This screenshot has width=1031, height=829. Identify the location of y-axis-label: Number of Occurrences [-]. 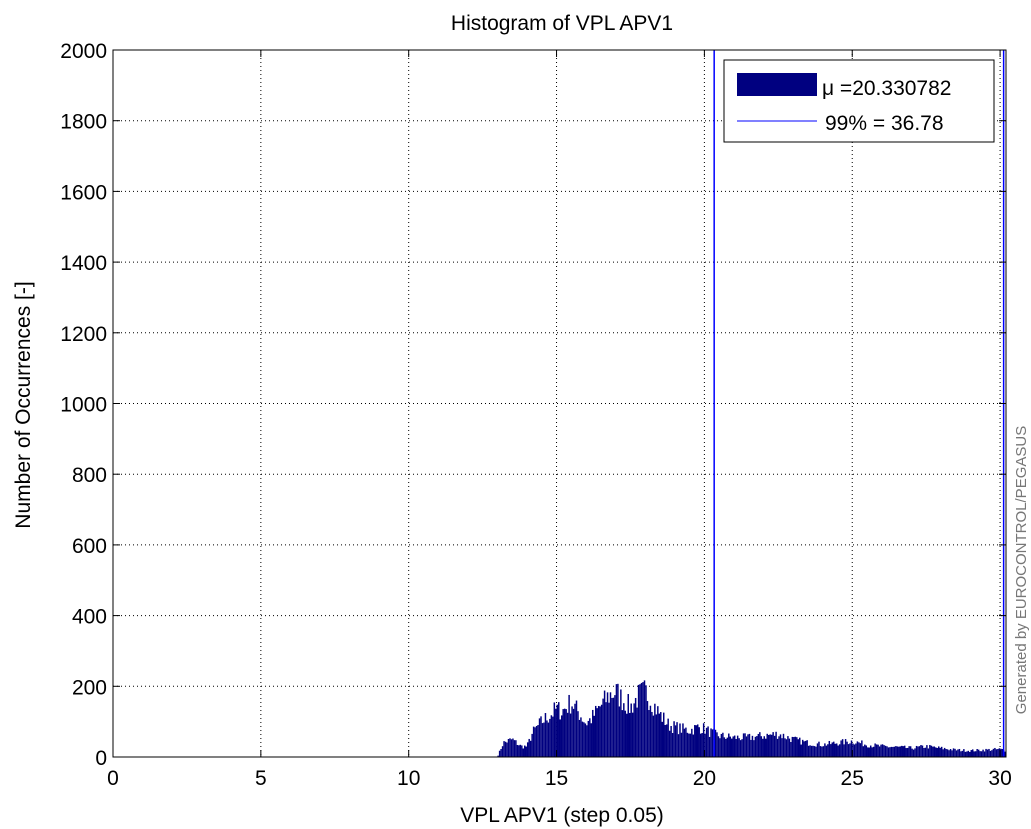
(23, 404).